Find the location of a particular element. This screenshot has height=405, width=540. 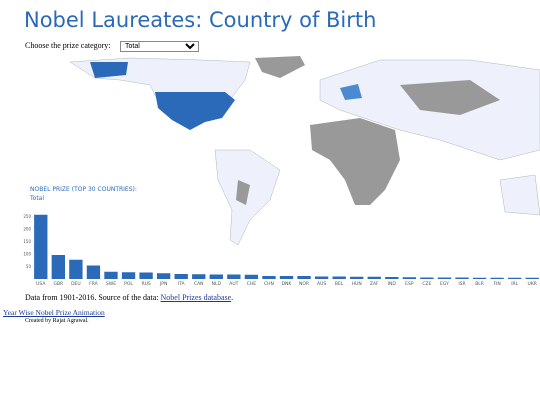

australia is located at coordinates (519, 195).